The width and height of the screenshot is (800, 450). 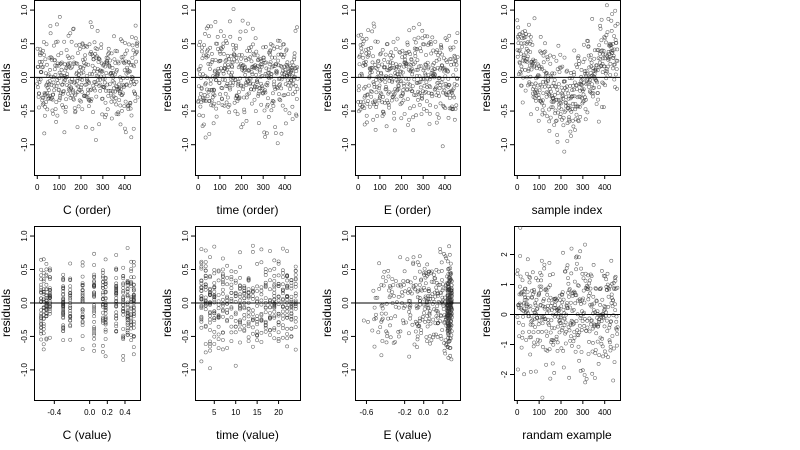 What do you see at coordinates (345, 111) in the screenshot?
I see `y-tick-label: -0.5` at bounding box center [345, 111].